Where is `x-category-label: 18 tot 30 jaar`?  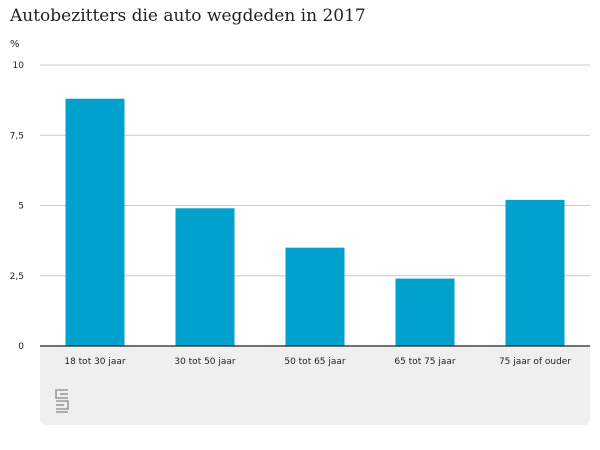 x-category-label: 18 tot 30 jaar is located at coordinates (95, 362).